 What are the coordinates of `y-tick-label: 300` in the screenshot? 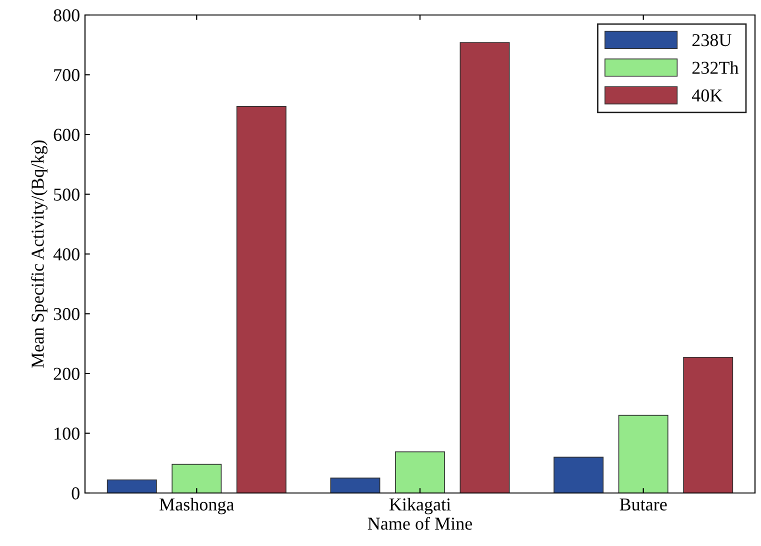 It's located at (67, 314).